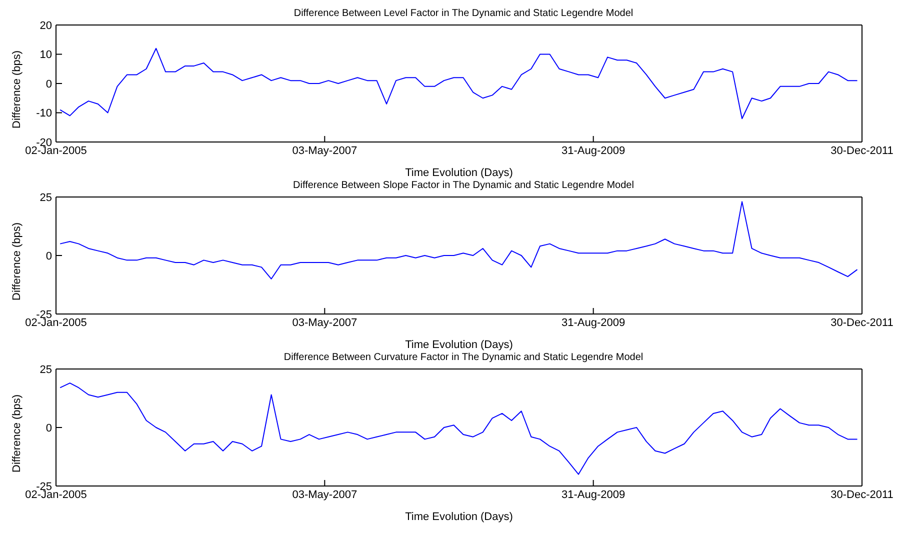 Image resolution: width=911 pixels, height=533 pixels. What do you see at coordinates (463, 14) in the screenshot?
I see `chart-title: Difference Between Level Factor in The Dynamic and Static Legendre Model` at bounding box center [463, 14].